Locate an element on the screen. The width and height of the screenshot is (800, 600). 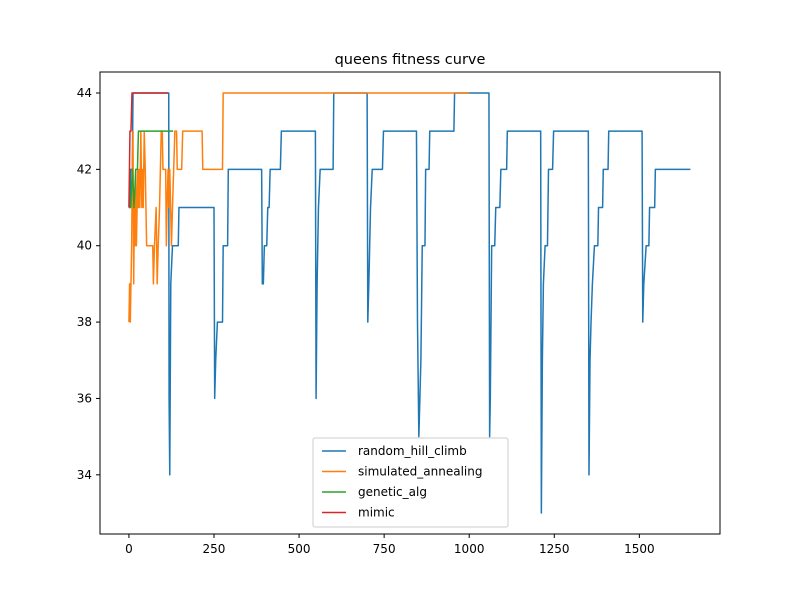
y-axis: 34 36 38 40 42 44 is located at coordinates (88, 284).